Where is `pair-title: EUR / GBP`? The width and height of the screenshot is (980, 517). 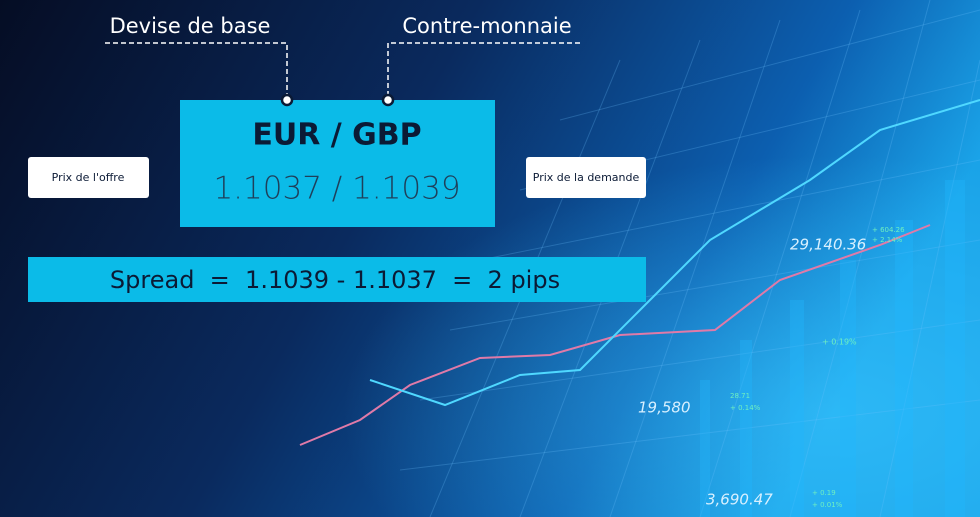 pair-title: EUR / GBP is located at coordinates (336, 135).